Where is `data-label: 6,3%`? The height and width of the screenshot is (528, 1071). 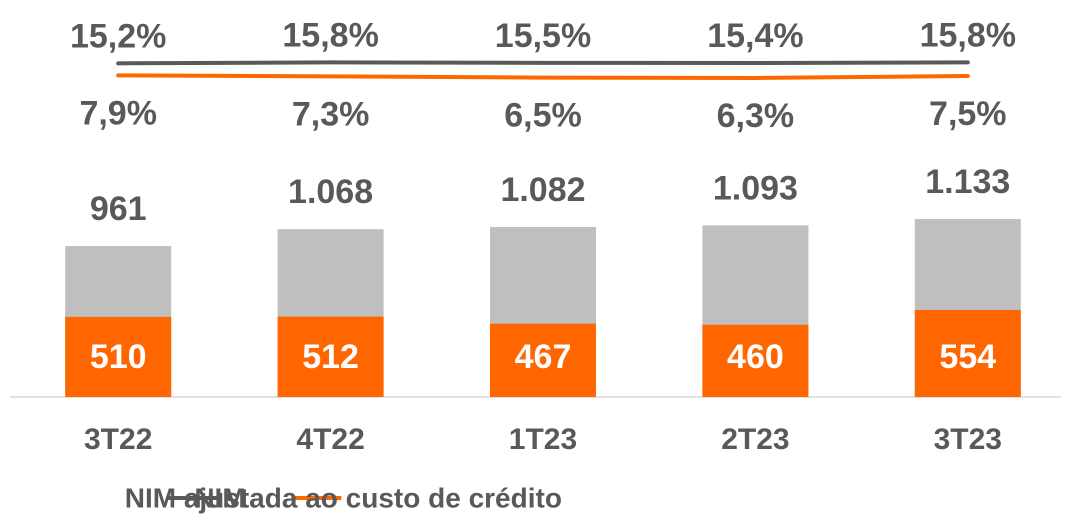
data-label: 6,3% is located at coordinates (756, 116).